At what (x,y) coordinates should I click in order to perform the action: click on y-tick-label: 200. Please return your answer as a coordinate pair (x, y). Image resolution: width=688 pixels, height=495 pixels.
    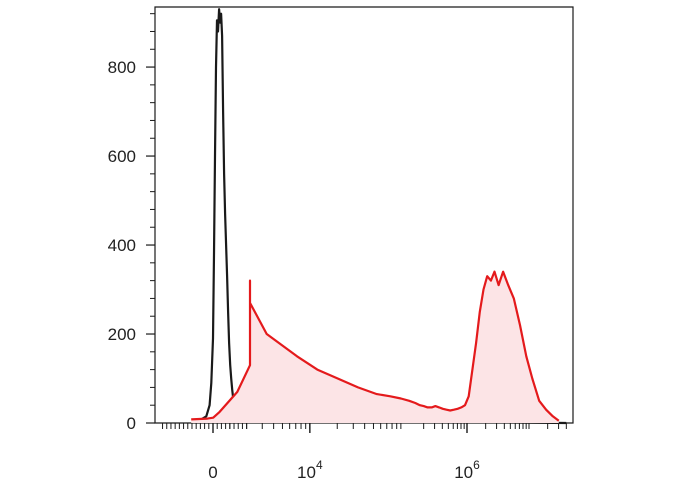
    Looking at the image, I should click on (122, 334).